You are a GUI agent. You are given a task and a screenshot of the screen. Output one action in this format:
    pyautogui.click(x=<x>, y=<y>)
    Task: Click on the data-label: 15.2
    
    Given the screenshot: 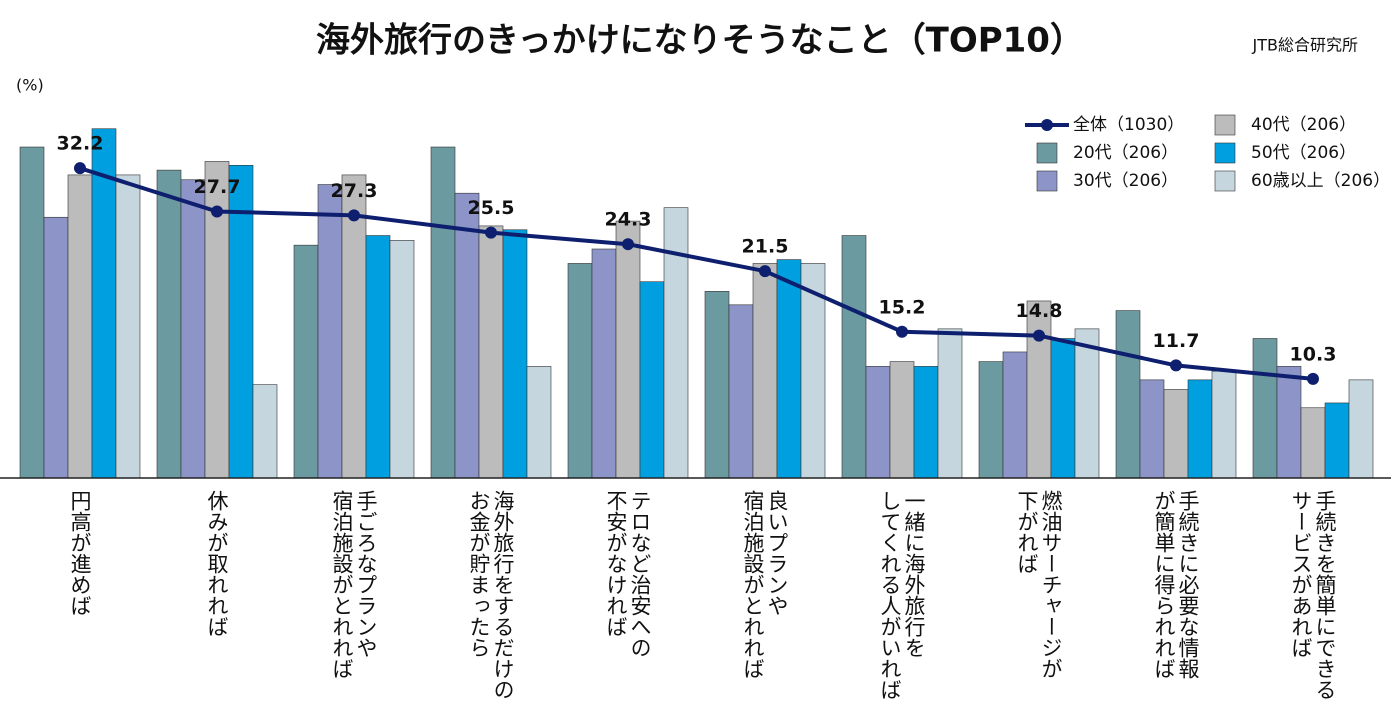 What is the action you would take?
    pyautogui.click(x=902, y=307)
    